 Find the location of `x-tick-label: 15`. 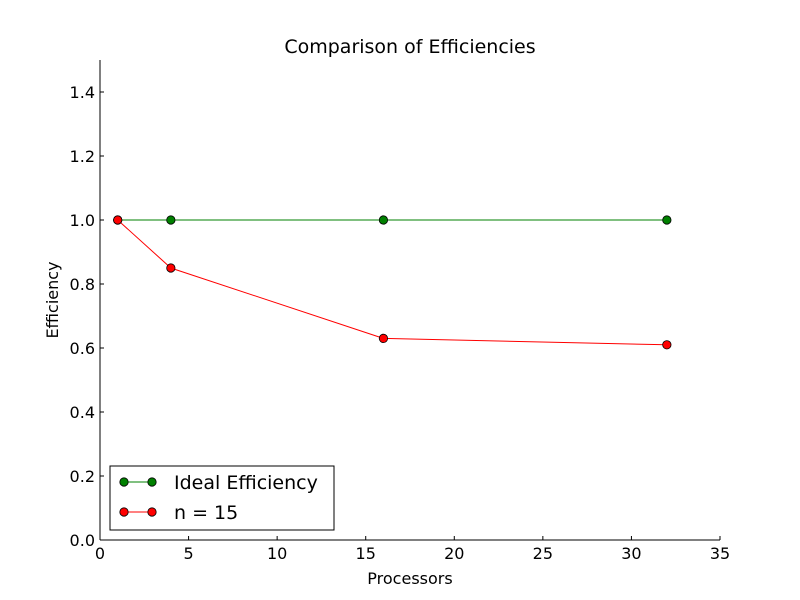

x-tick-label: 15 is located at coordinates (366, 553).